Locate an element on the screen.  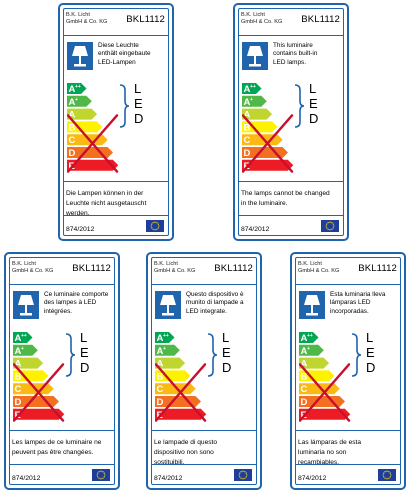
energy-class-scale: A++A+ABCDE is located at coordinates (328, 377).